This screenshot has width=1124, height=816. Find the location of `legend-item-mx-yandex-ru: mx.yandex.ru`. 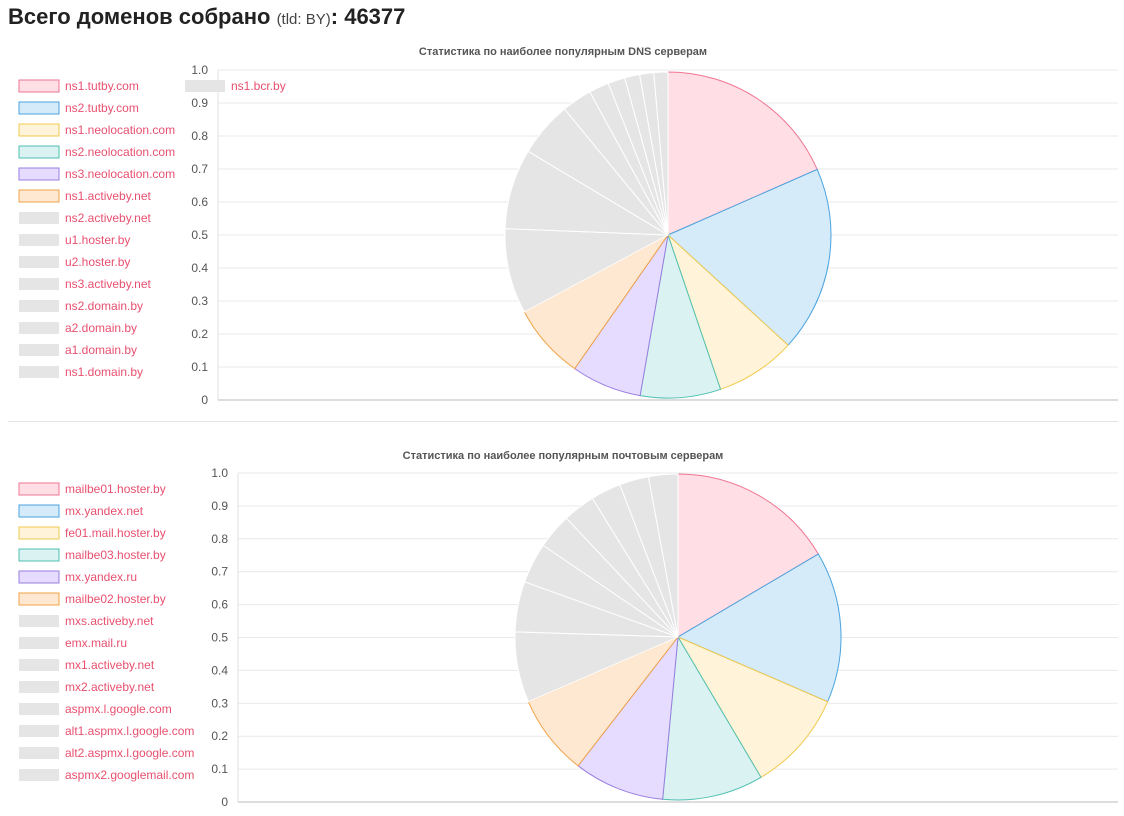

legend-item-mx-yandex-ru: mx.yandex.ru is located at coordinates (101, 577).